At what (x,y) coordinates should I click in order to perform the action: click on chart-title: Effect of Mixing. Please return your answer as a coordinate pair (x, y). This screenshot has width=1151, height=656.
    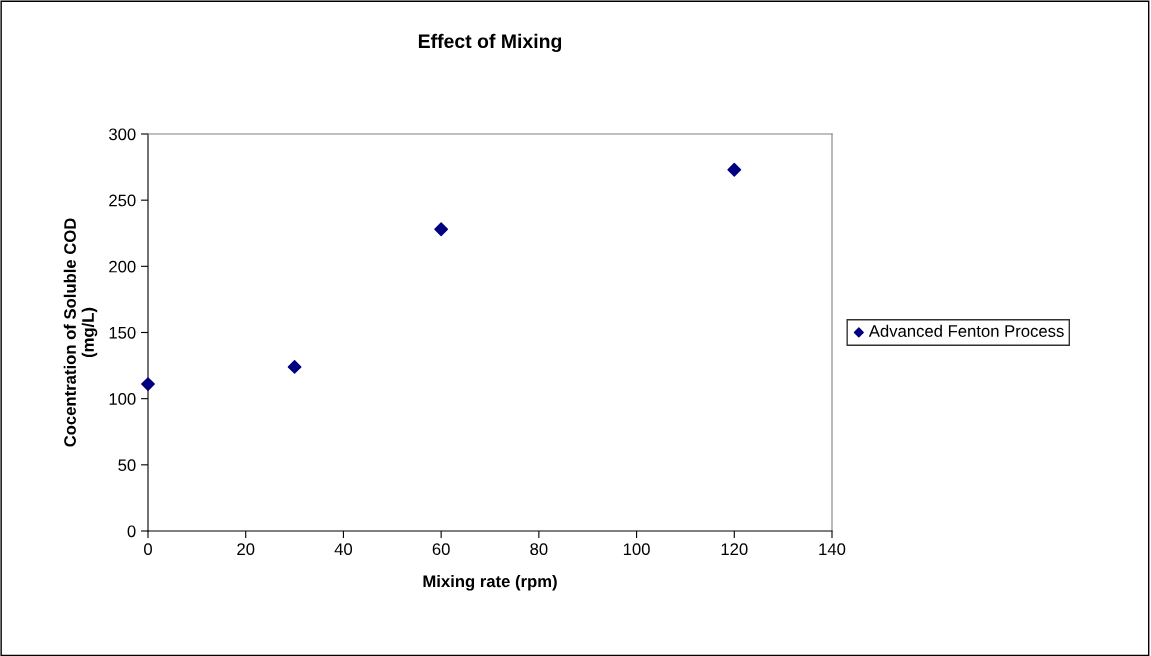
    Looking at the image, I should click on (490, 43).